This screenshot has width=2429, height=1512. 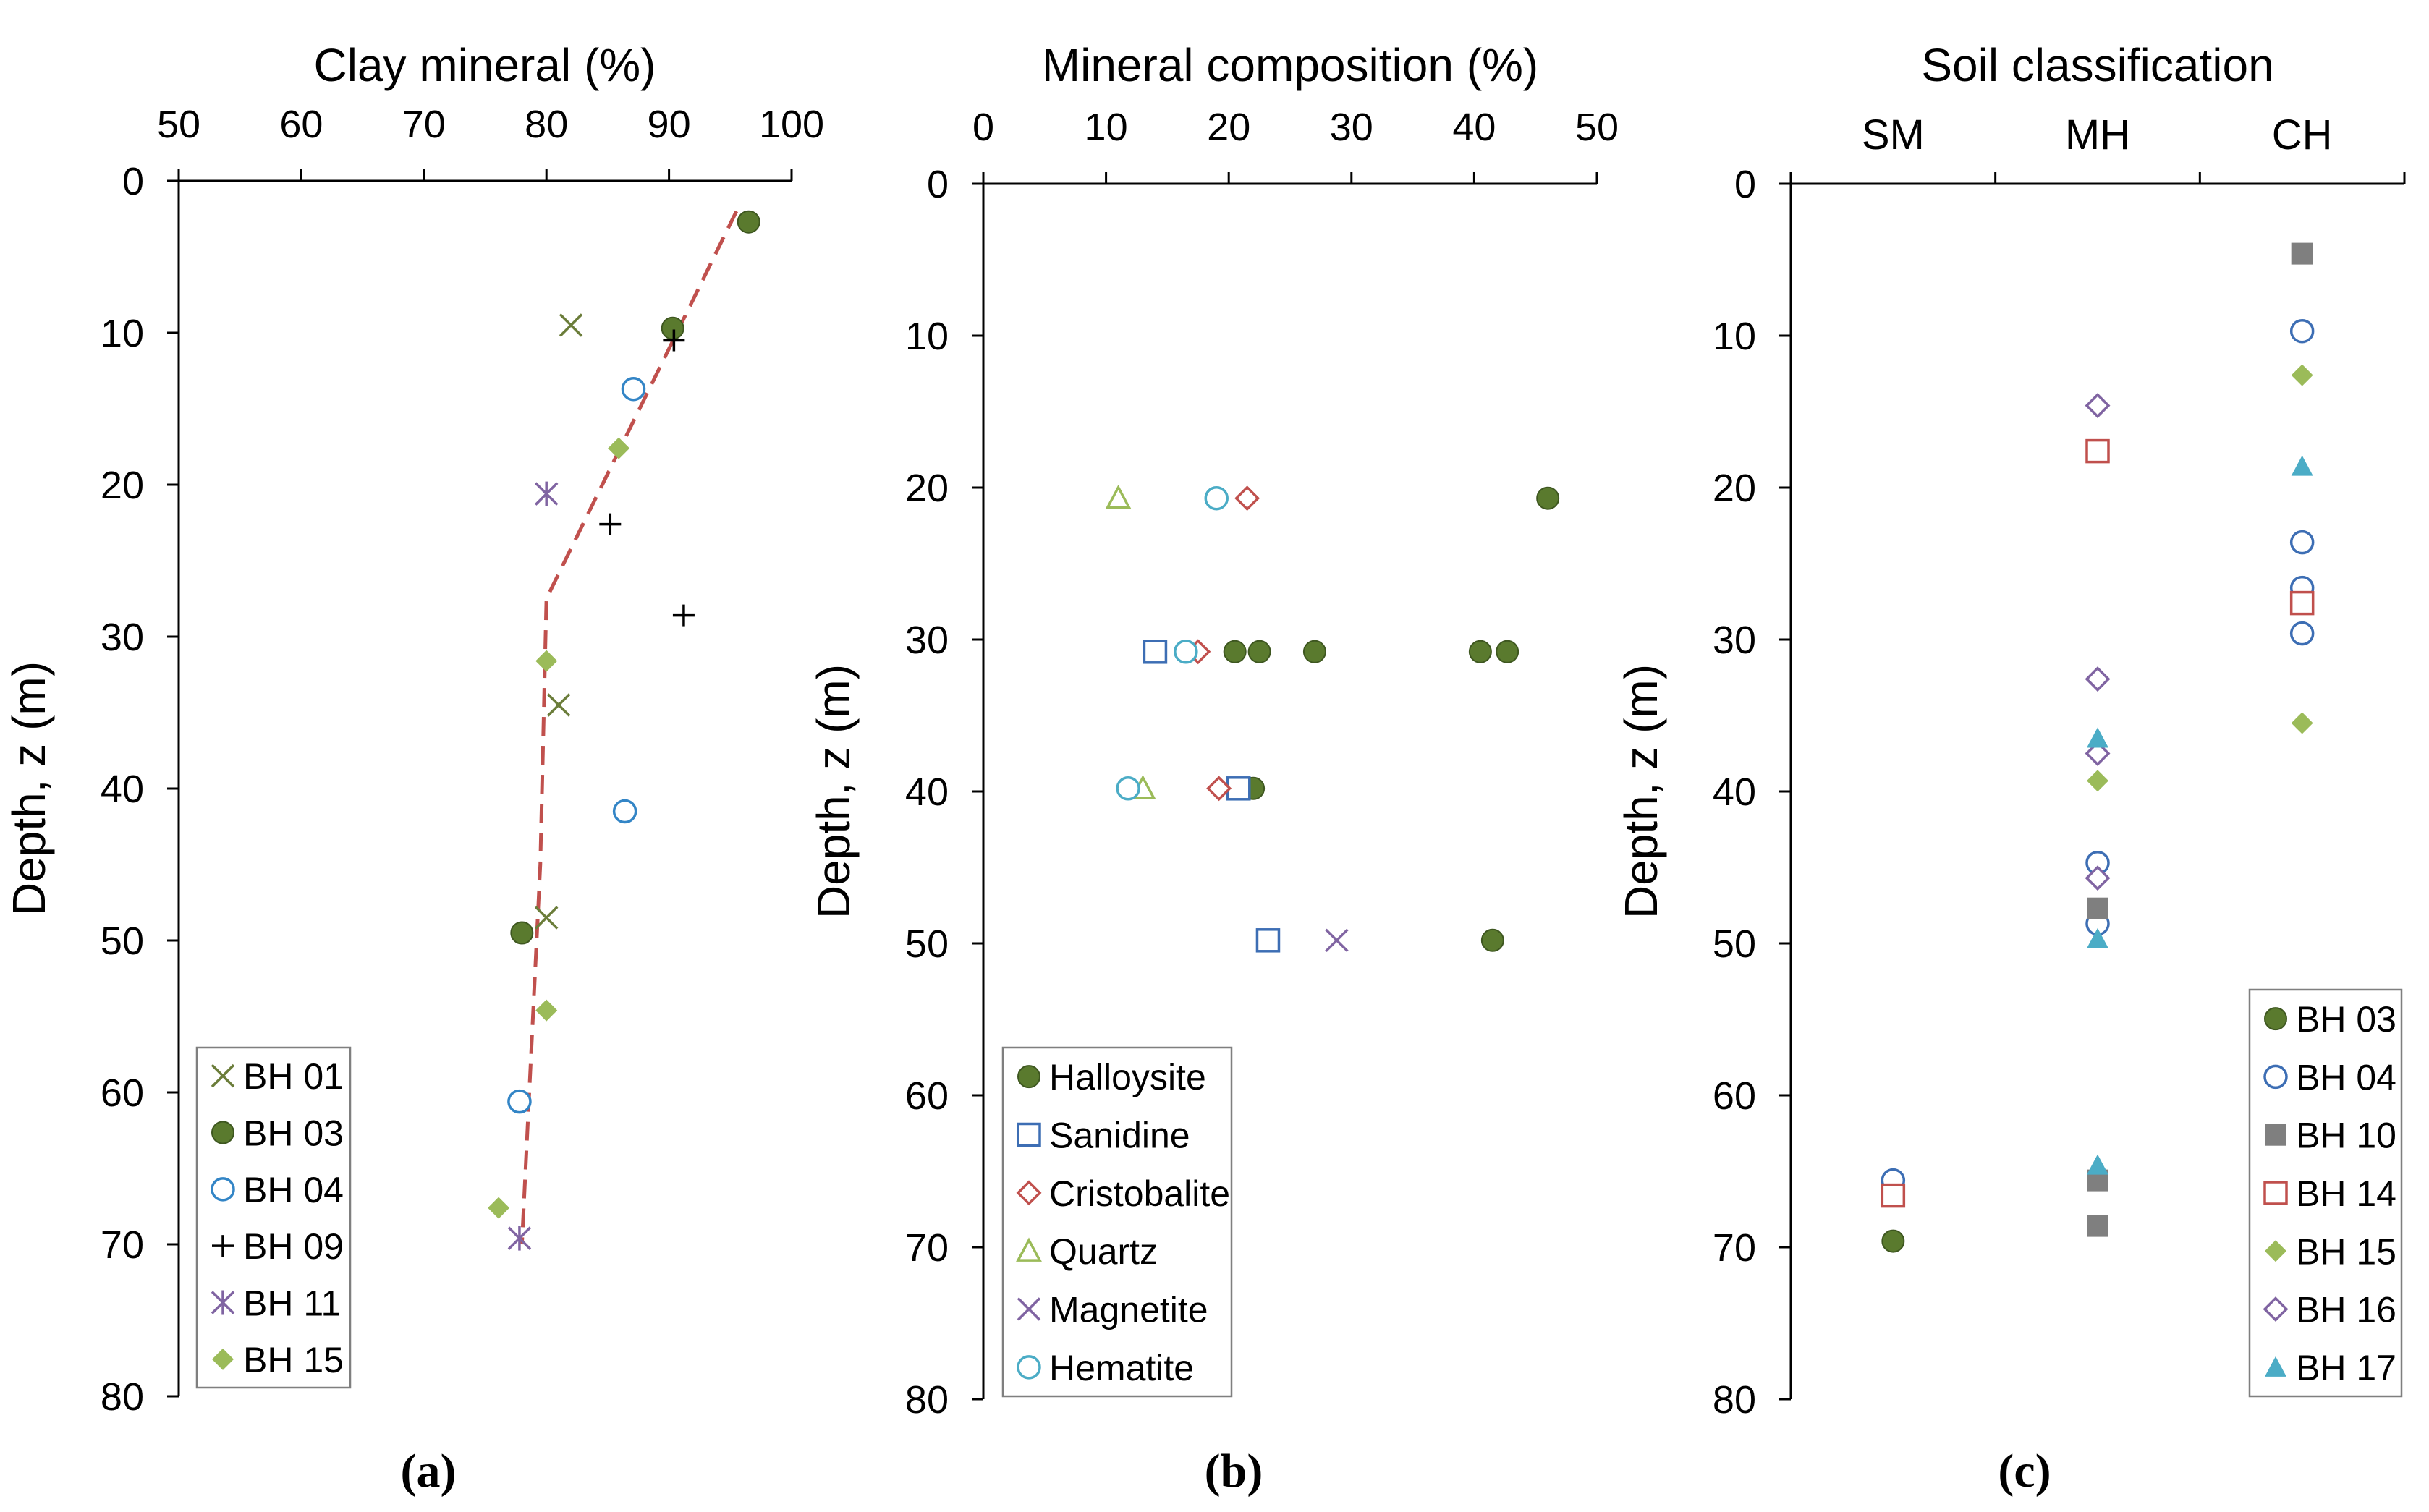 I want to click on y-tick-label: 80, so click(x=927, y=1400).